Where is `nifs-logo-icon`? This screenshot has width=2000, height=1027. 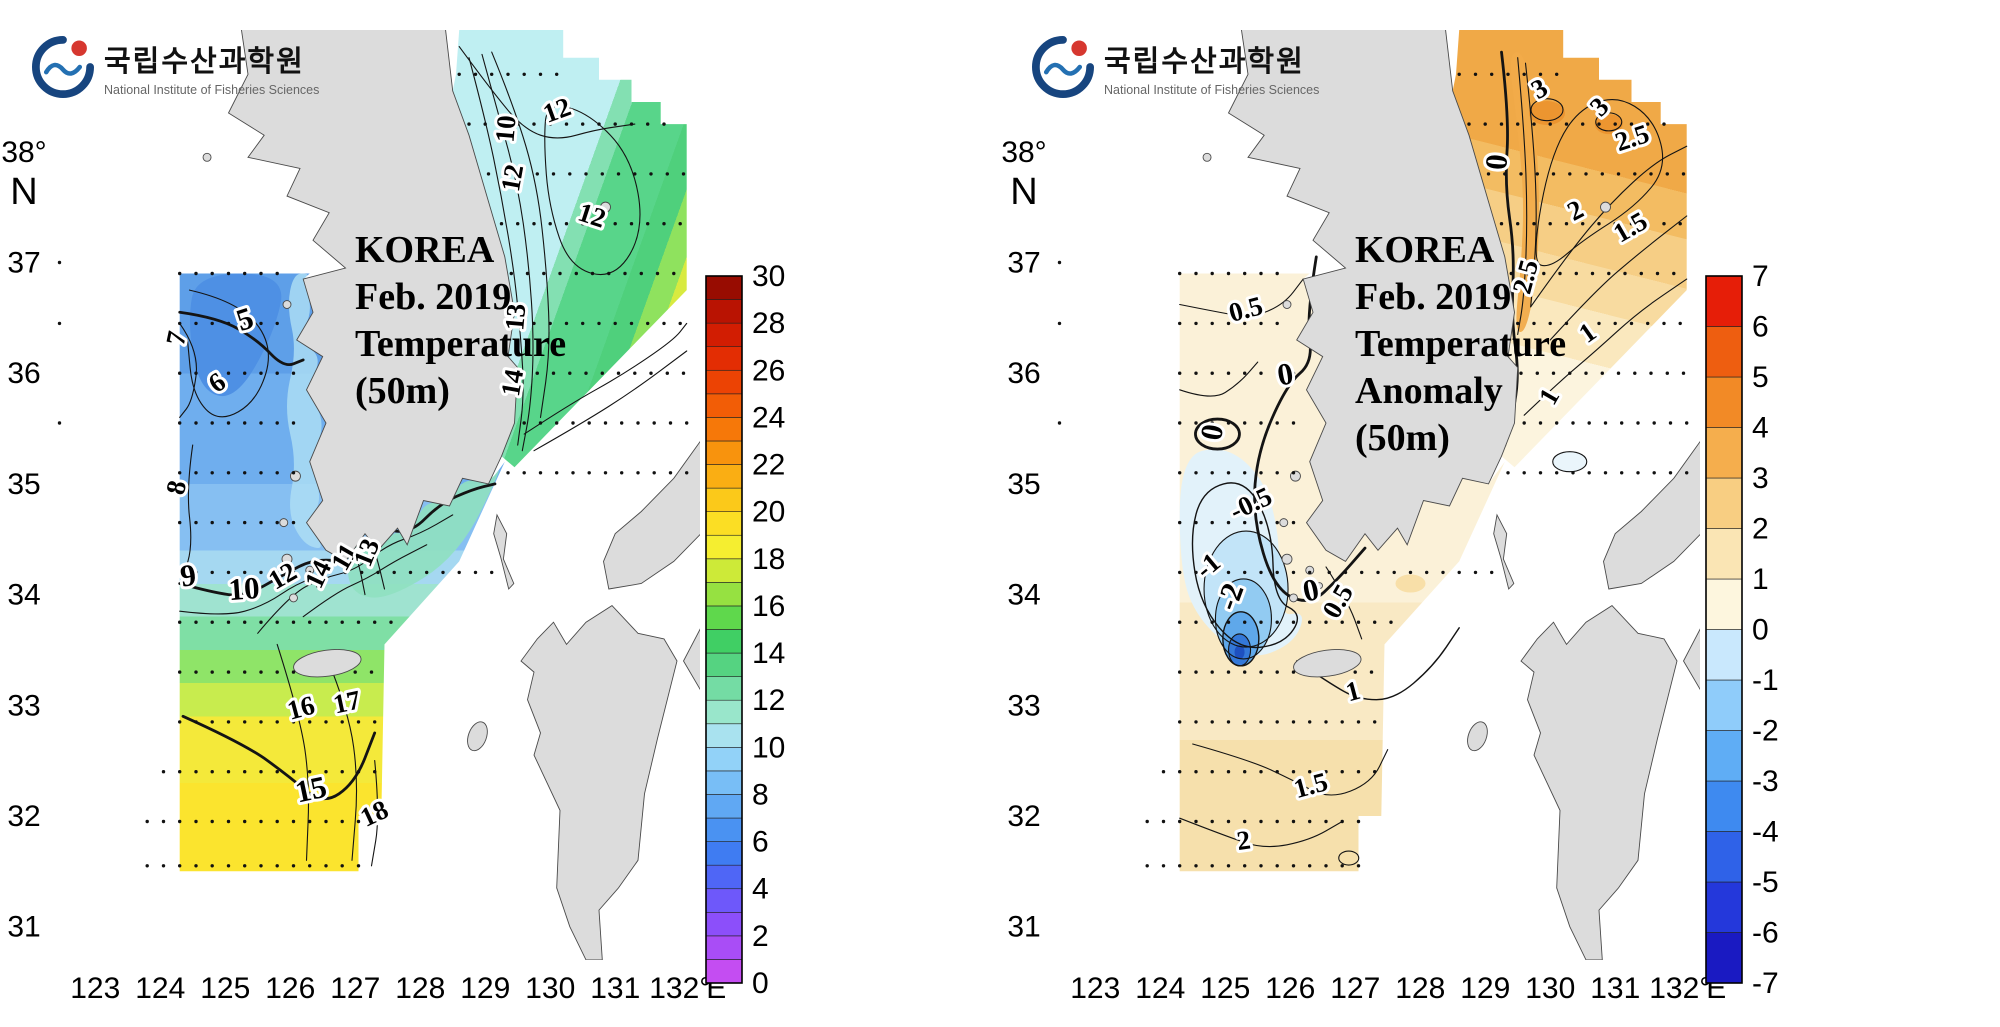 nifs-logo-icon is located at coordinates (63, 67).